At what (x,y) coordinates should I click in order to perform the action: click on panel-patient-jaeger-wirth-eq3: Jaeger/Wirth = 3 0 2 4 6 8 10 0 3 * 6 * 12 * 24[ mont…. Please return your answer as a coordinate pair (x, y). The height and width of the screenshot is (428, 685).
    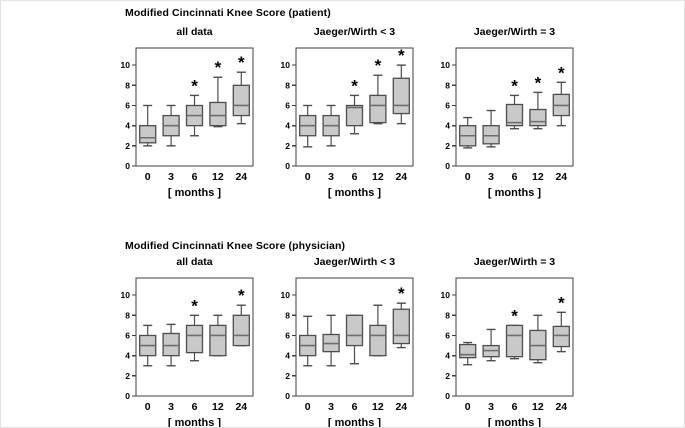
    Looking at the image, I should click on (498, 117).